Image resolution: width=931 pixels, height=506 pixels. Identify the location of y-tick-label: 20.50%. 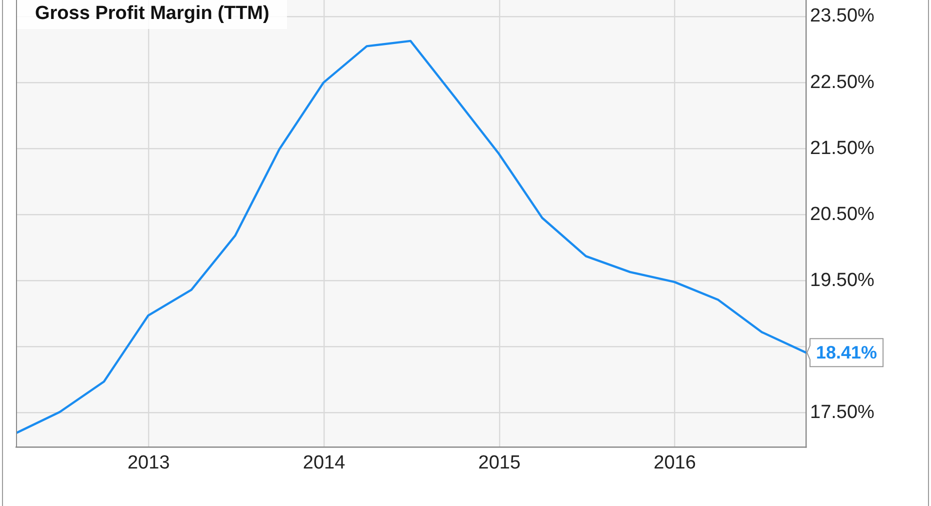
(842, 214).